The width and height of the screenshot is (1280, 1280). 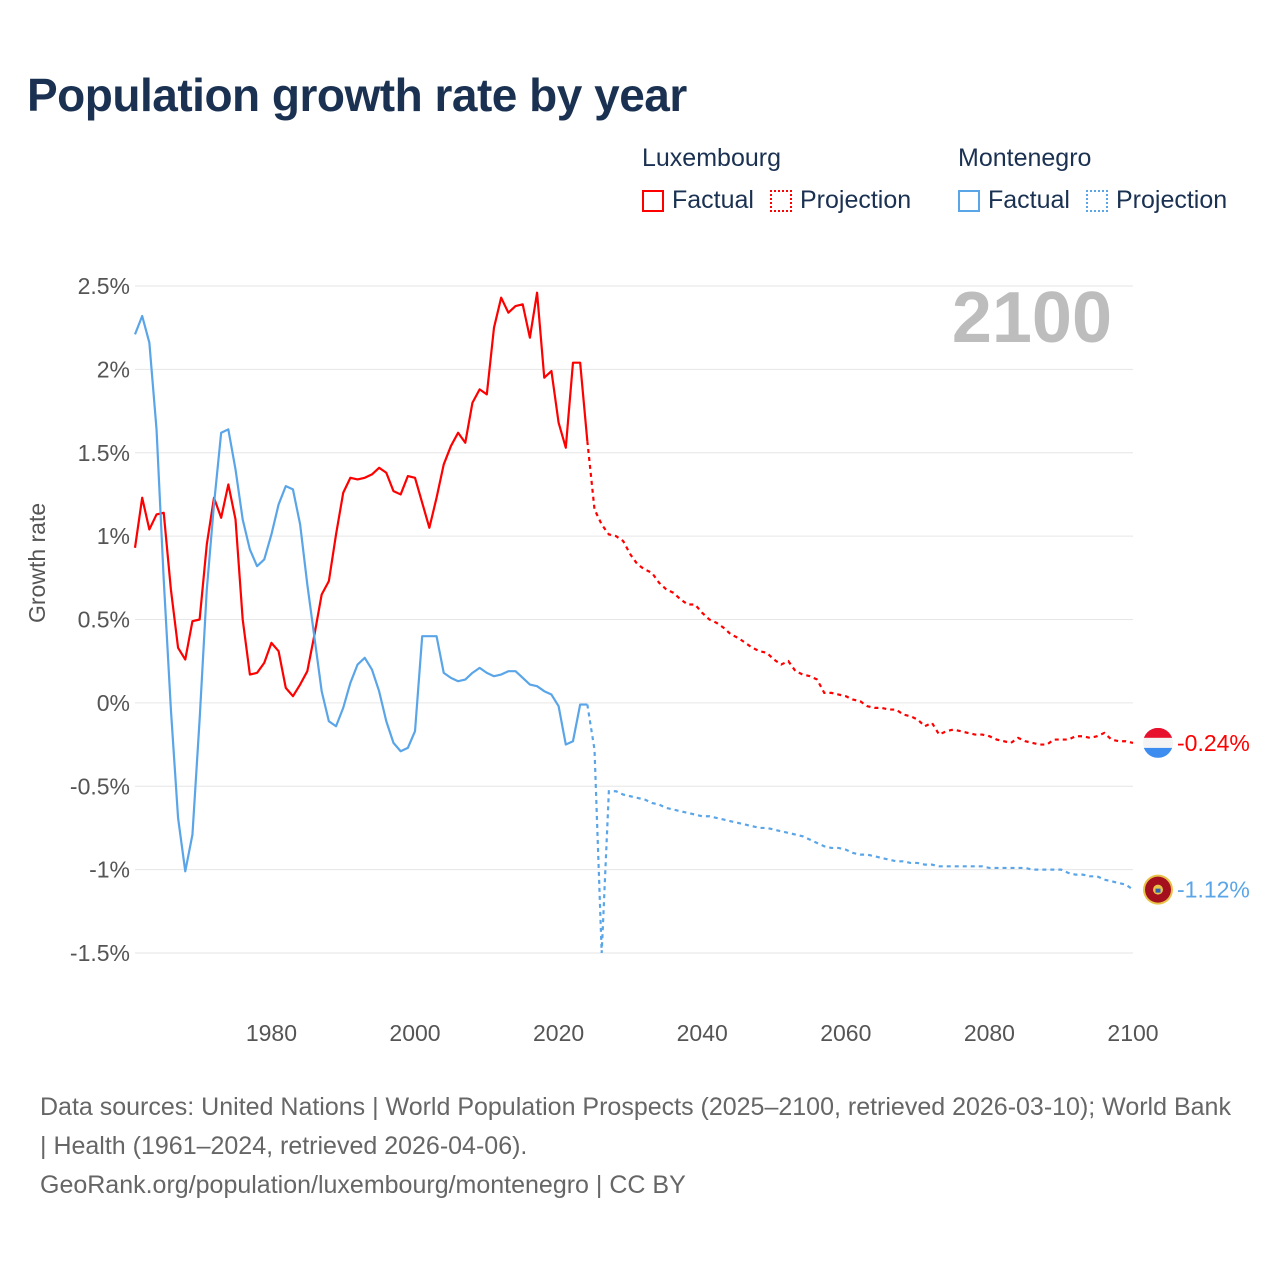 What do you see at coordinates (1100, 179) in the screenshot?
I see `legend-montenegro: Montenegro Factual Projection` at bounding box center [1100, 179].